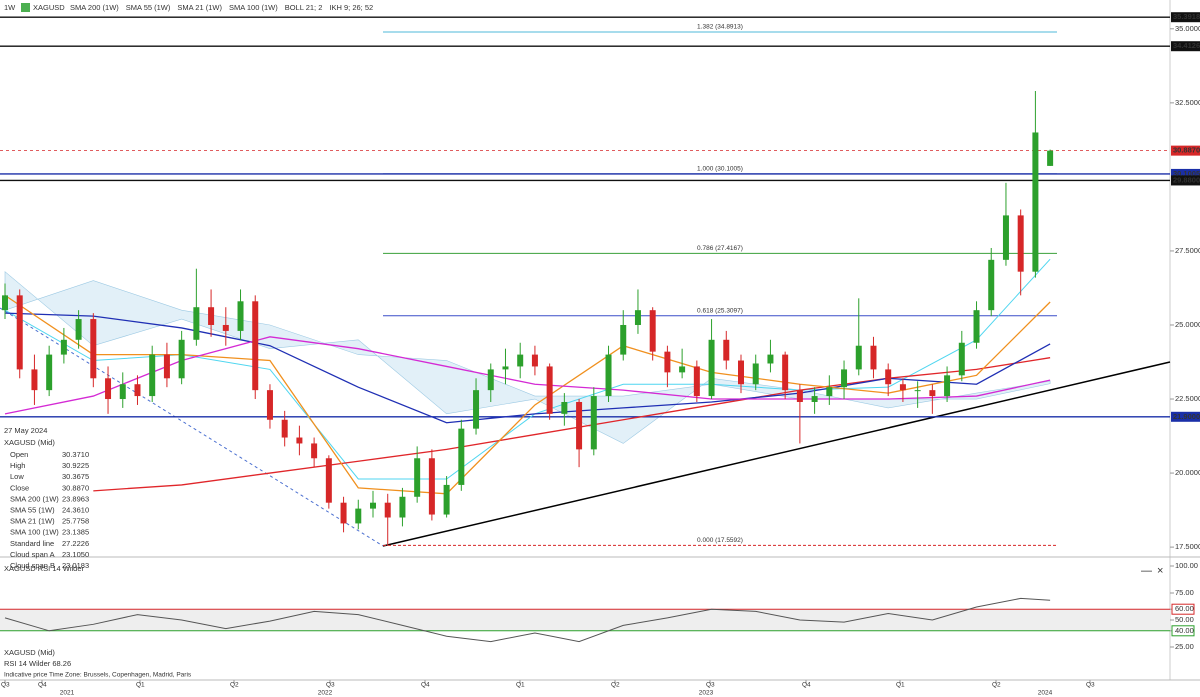 The image size is (1200, 697). Describe the element at coordinates (720, 540) in the screenshot. I see `fib-label: 0.000 (17.5592)` at that location.